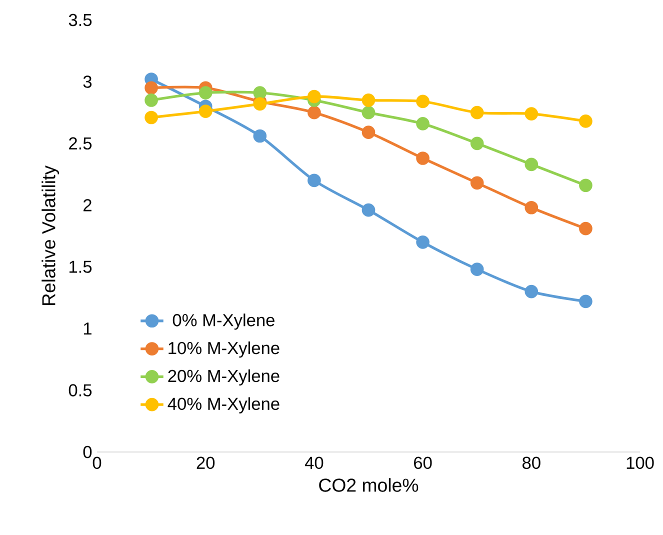  Describe the element at coordinates (51, 235) in the screenshot. I see `y-axis-title: Relative Volatility` at that location.